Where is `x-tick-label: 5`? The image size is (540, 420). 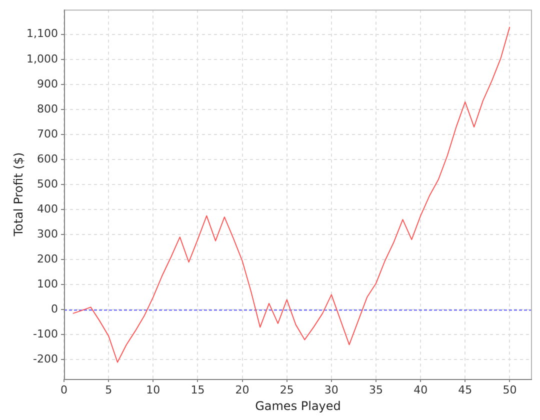 x-tick-label: 5 is located at coordinates (108, 389).